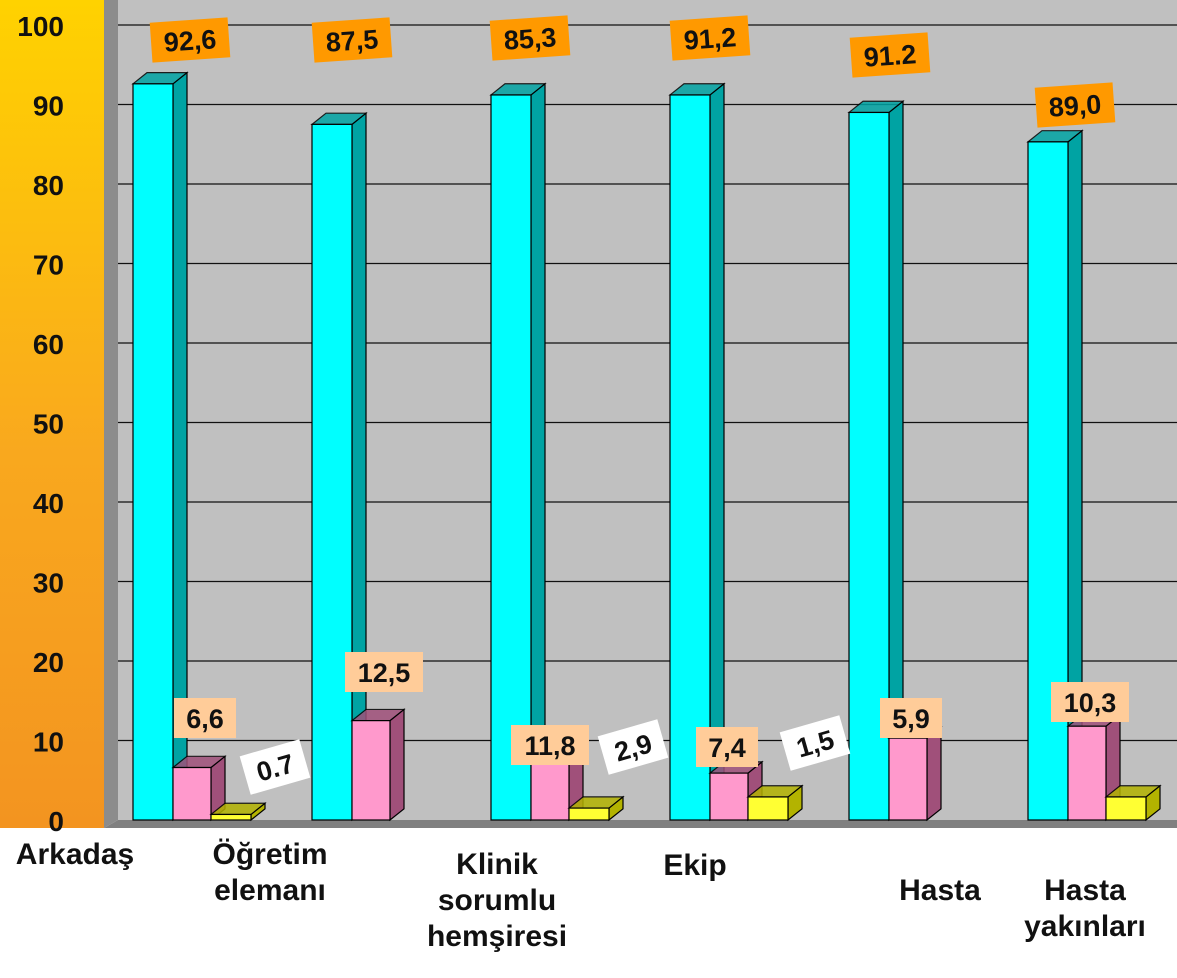  Describe the element at coordinates (48, 185) in the screenshot. I see `y-tick-label: 80` at that location.